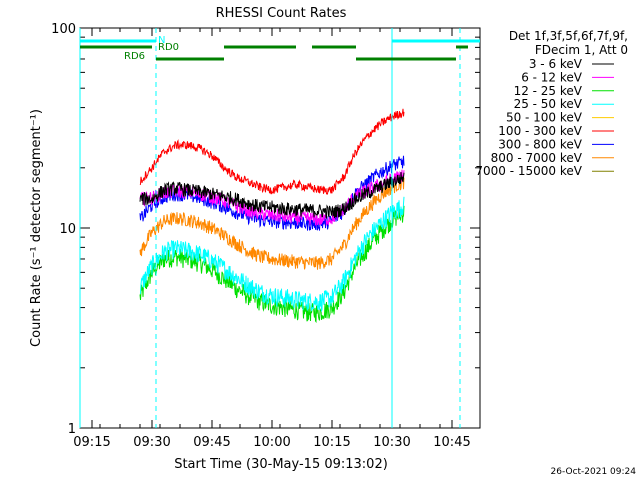  What do you see at coordinates (67, 229) in the screenshot?
I see `y-tick-label: 10` at bounding box center [67, 229].